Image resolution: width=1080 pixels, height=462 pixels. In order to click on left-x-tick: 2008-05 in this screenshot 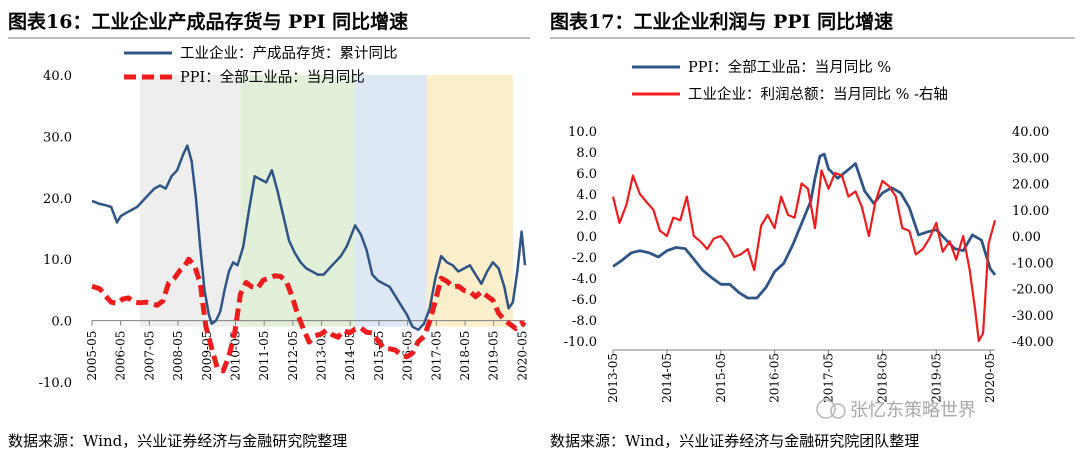, I will do `click(178, 356)`.